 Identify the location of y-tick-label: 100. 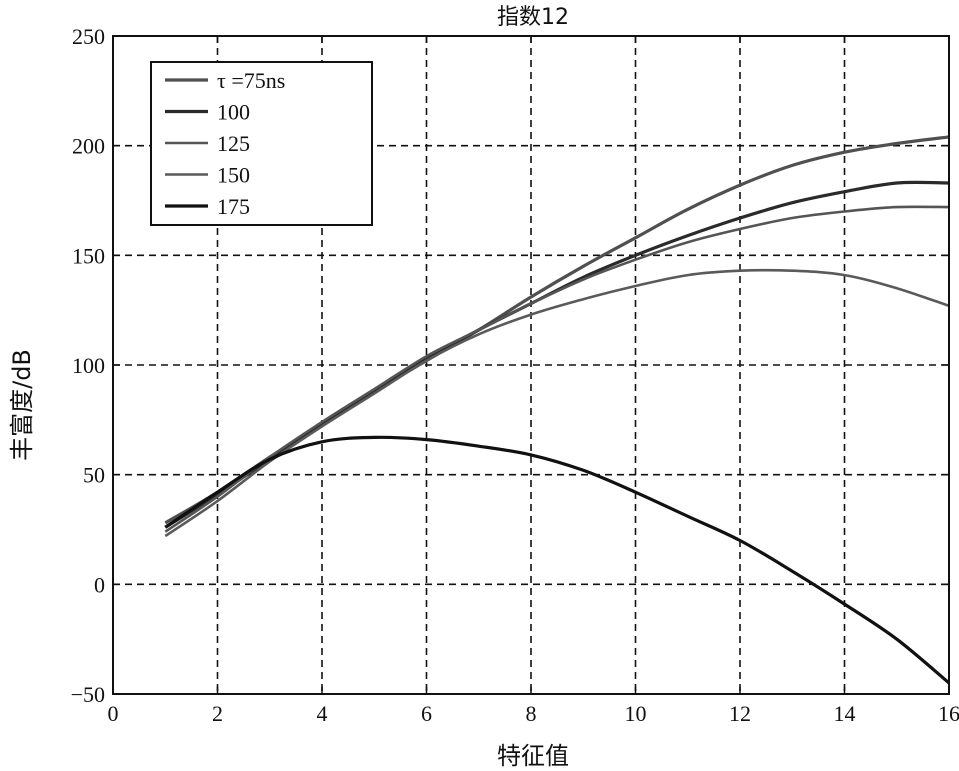
(88, 365).